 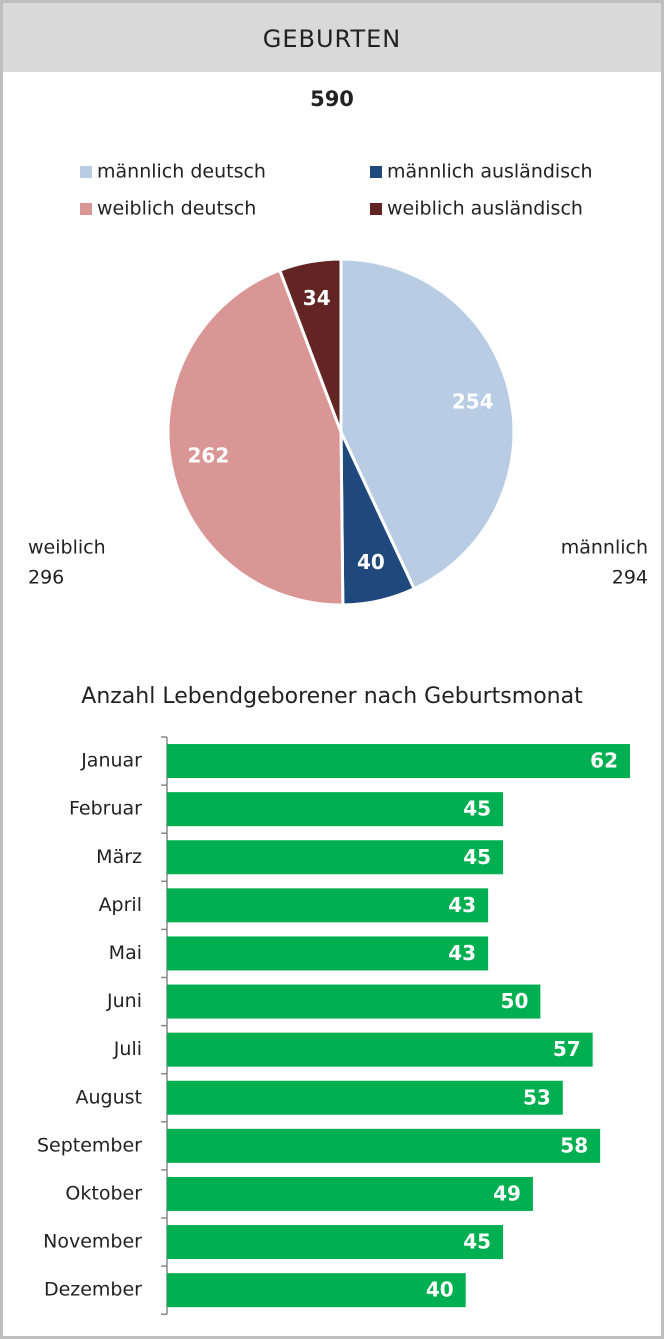 I want to click on legend-label: weiblich deutsch, so click(x=176, y=209).